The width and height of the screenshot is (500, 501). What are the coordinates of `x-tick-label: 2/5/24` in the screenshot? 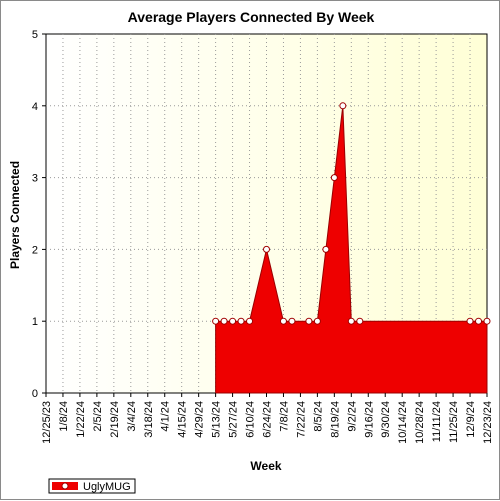 It's located at (98, 416).